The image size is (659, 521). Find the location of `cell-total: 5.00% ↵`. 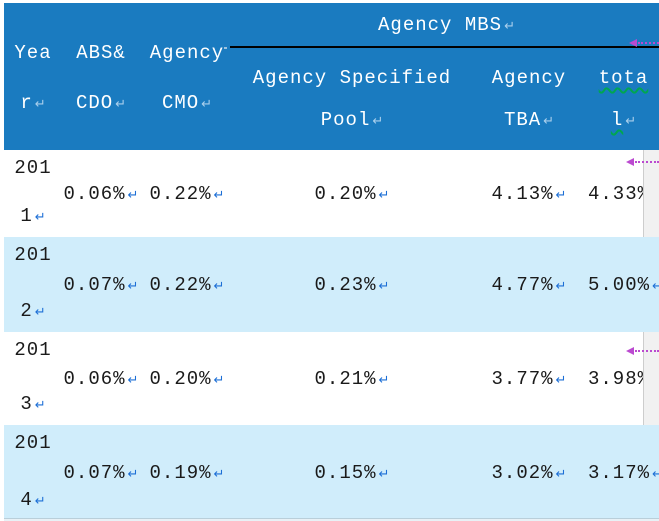

cell-total: 5.00% ↵ is located at coordinates (623, 285).